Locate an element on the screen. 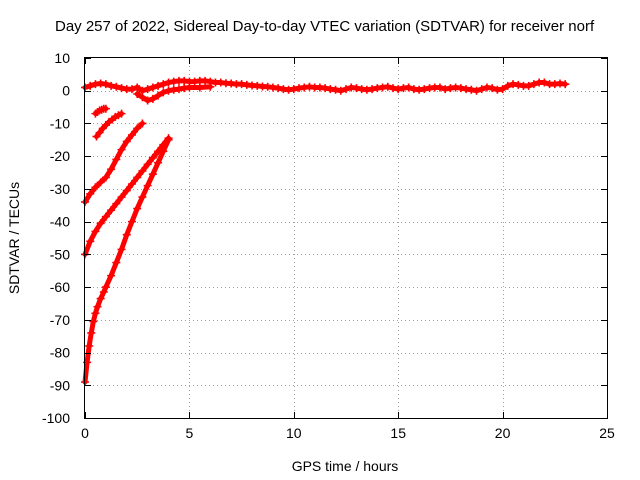  y-tick-label: 10 is located at coordinates (62, 58).